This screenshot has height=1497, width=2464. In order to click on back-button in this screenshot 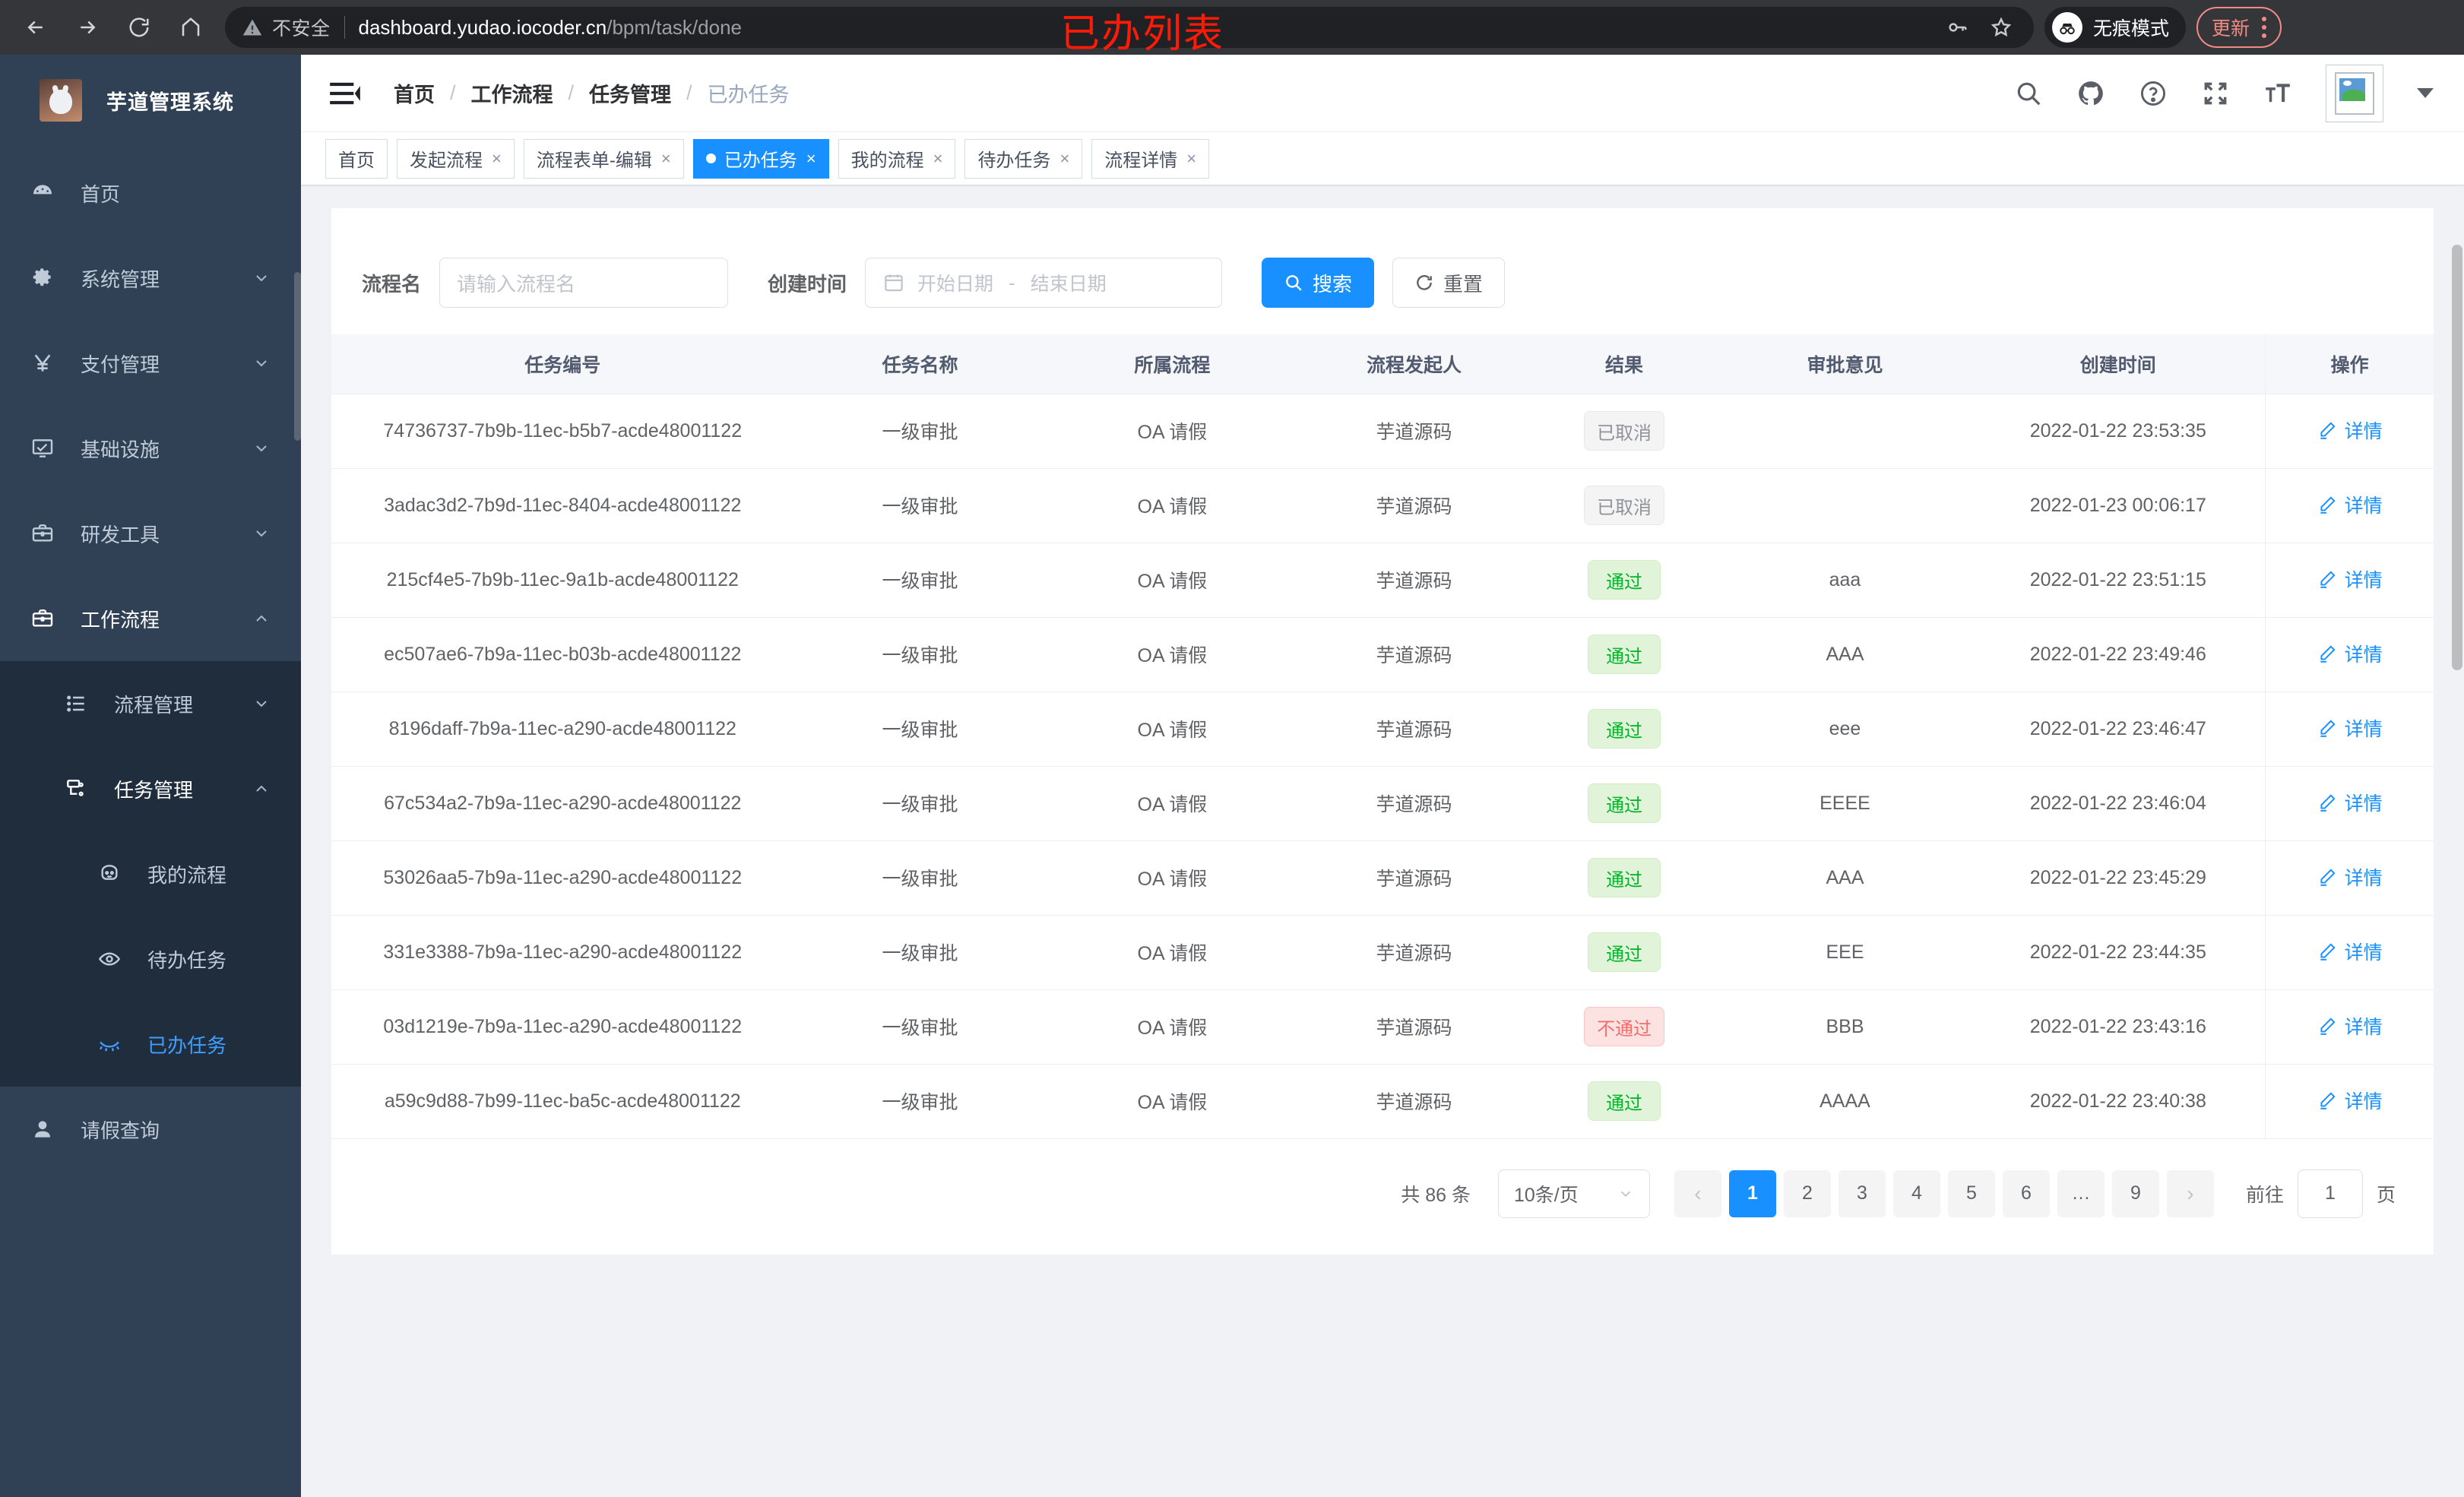, I will do `click(36, 27)`.